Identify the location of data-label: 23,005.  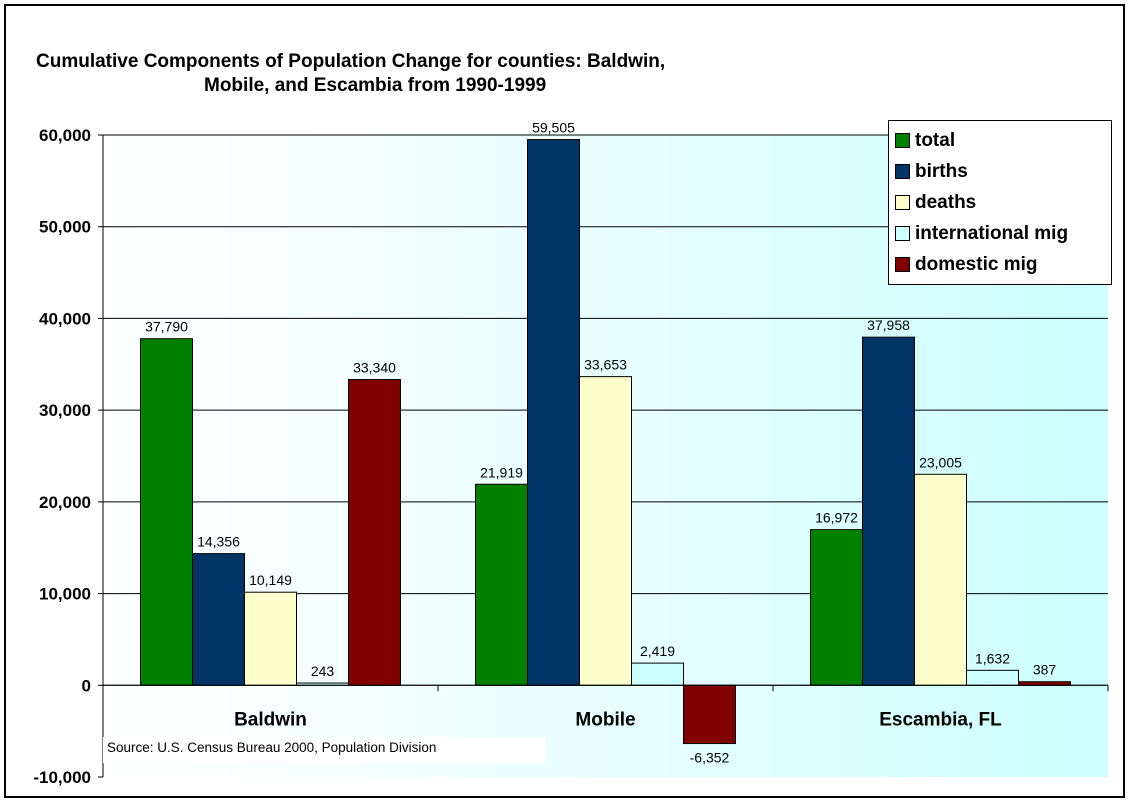
(940, 462).